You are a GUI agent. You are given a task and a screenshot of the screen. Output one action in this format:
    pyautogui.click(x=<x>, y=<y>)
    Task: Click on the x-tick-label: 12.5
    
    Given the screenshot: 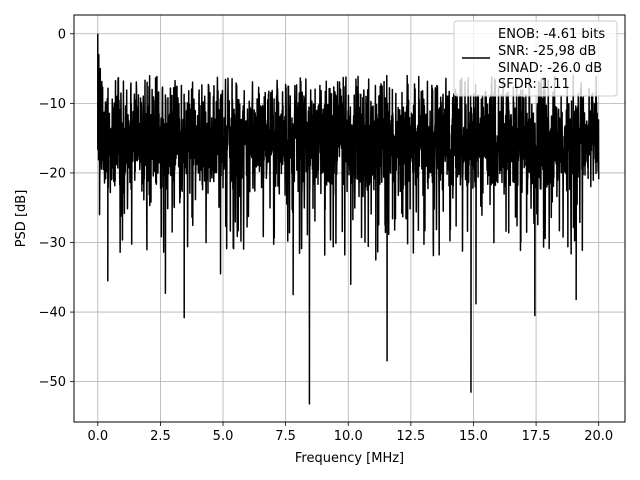 What is the action you would take?
    pyautogui.click(x=410, y=436)
    